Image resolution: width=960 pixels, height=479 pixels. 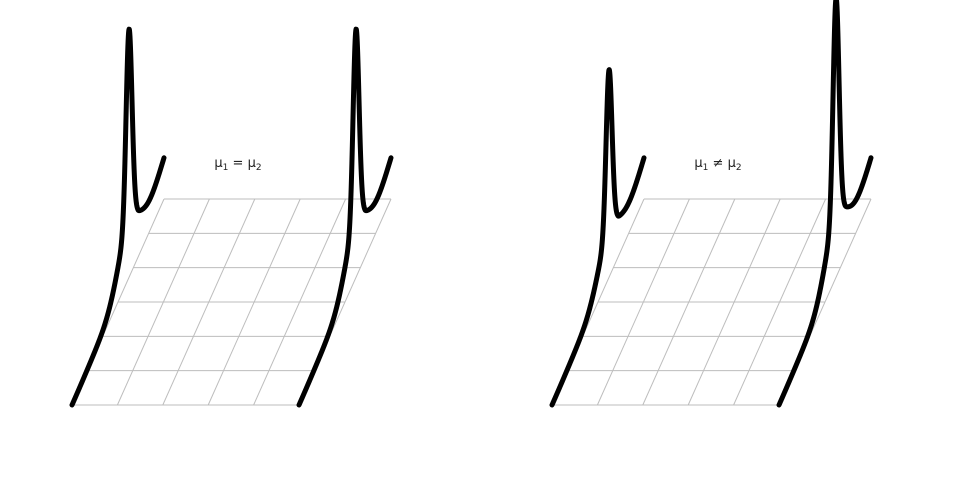 I want to click on relation-symbol: =, so click(x=238, y=163).